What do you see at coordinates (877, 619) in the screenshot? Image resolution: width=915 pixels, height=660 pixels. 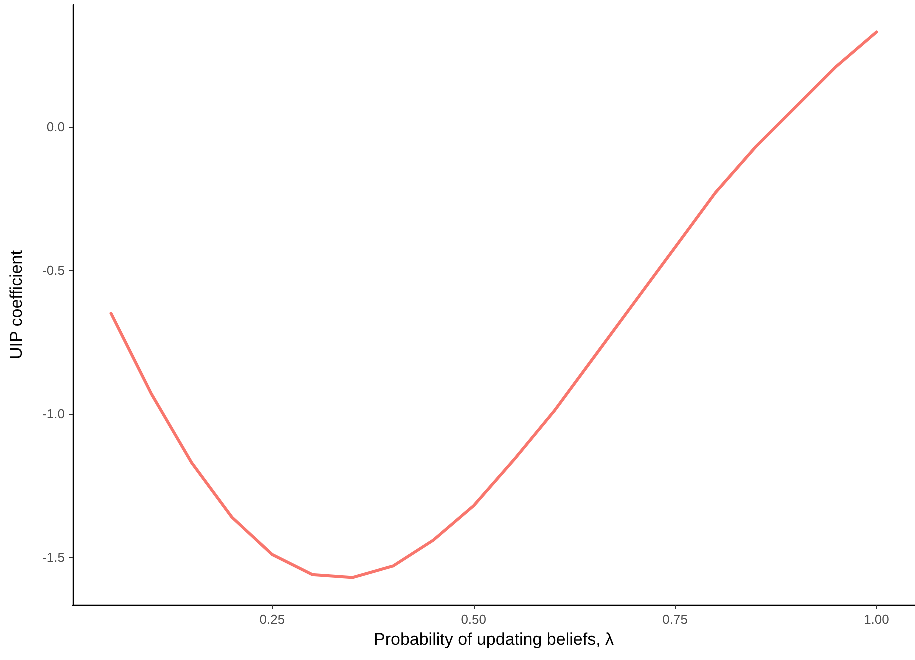 I see `x-tick-label: 1.00` at bounding box center [877, 619].